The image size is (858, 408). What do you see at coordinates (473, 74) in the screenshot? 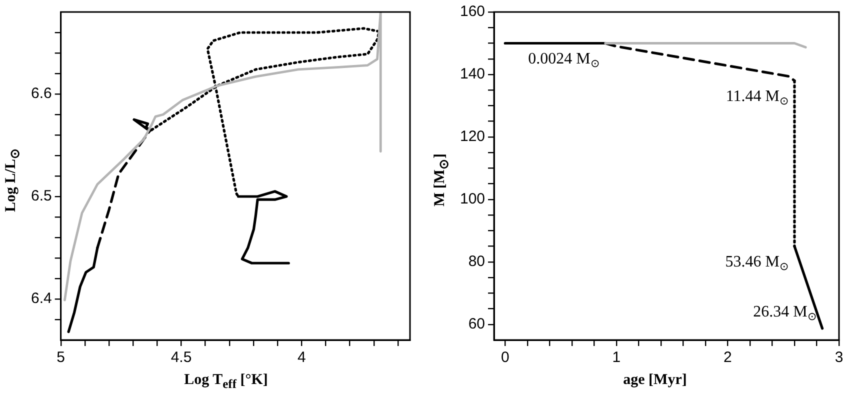
I see `y-tick-label: 140` at bounding box center [473, 74].